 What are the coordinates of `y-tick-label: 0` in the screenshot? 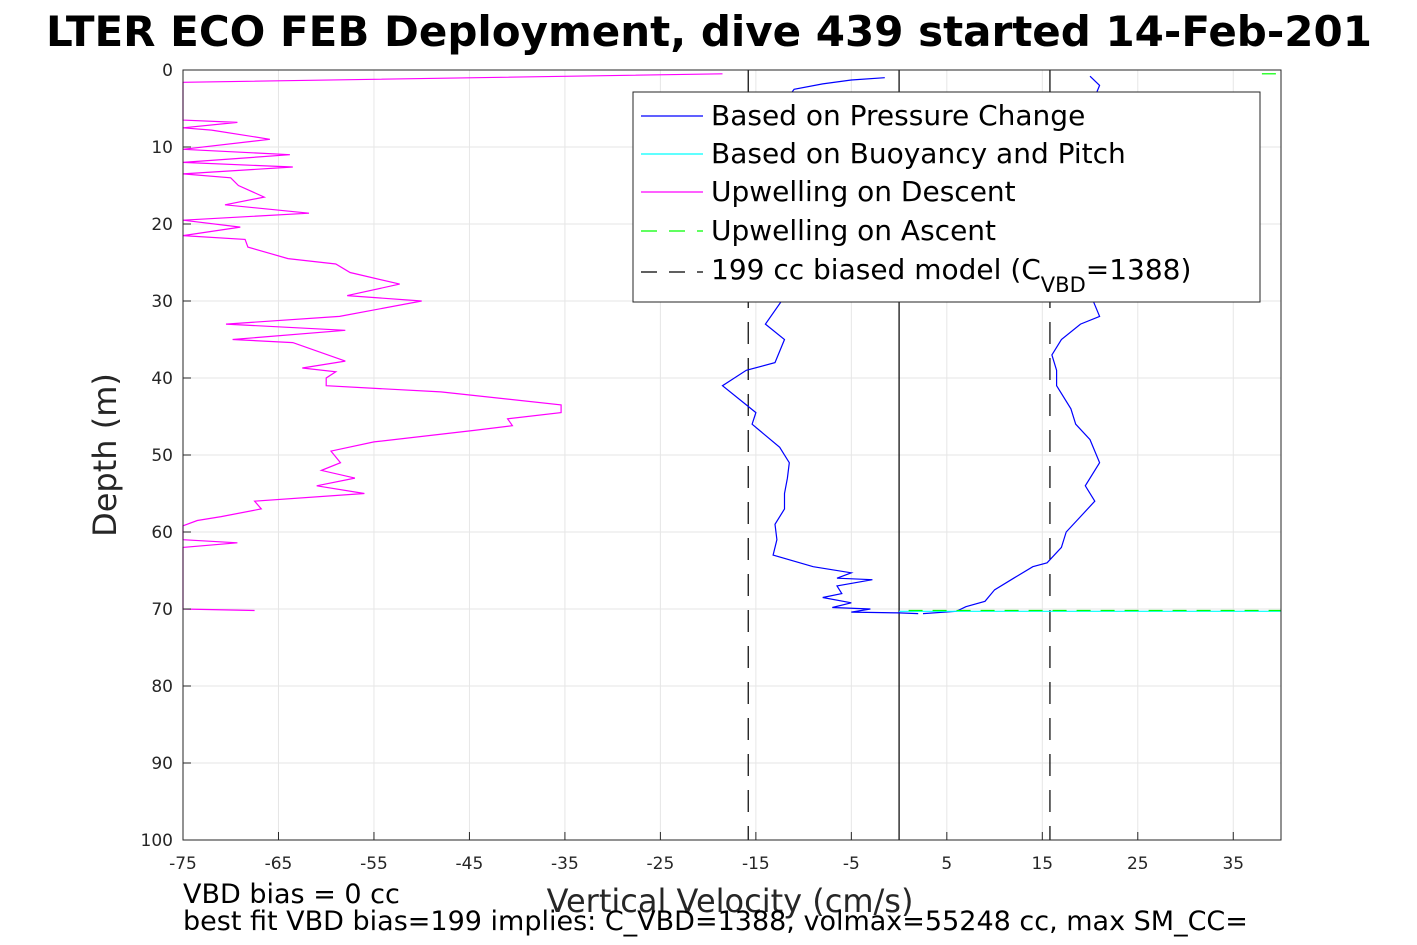 It's located at (167, 71).